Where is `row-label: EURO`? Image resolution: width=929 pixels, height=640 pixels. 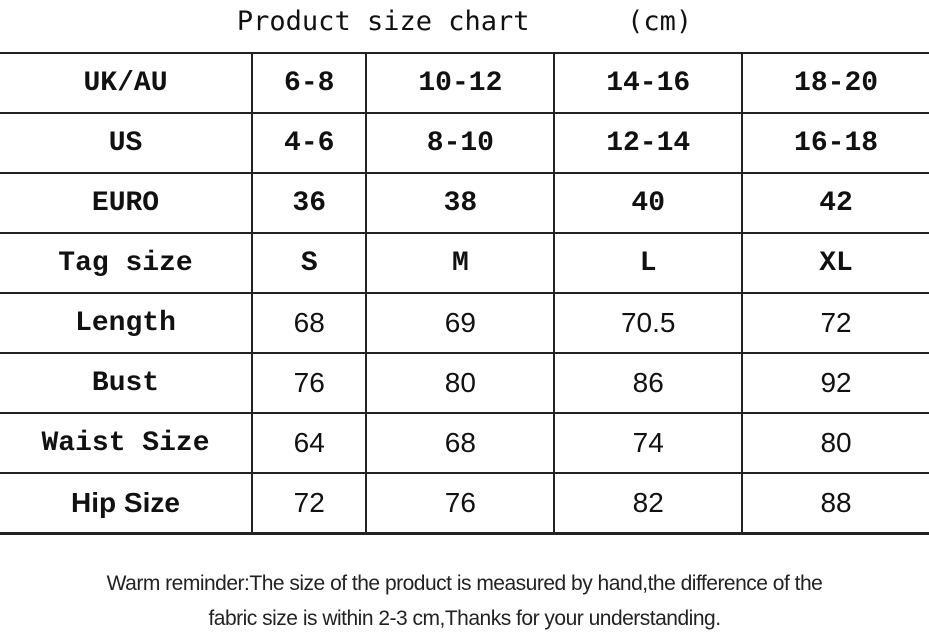 row-label: EURO is located at coordinates (126, 203).